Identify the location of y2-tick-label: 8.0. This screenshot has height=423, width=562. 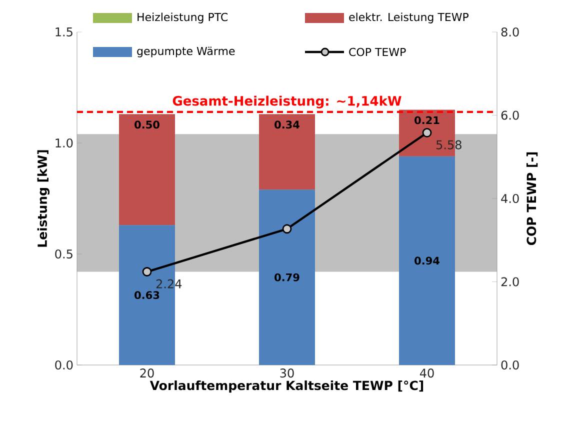
(510, 32).